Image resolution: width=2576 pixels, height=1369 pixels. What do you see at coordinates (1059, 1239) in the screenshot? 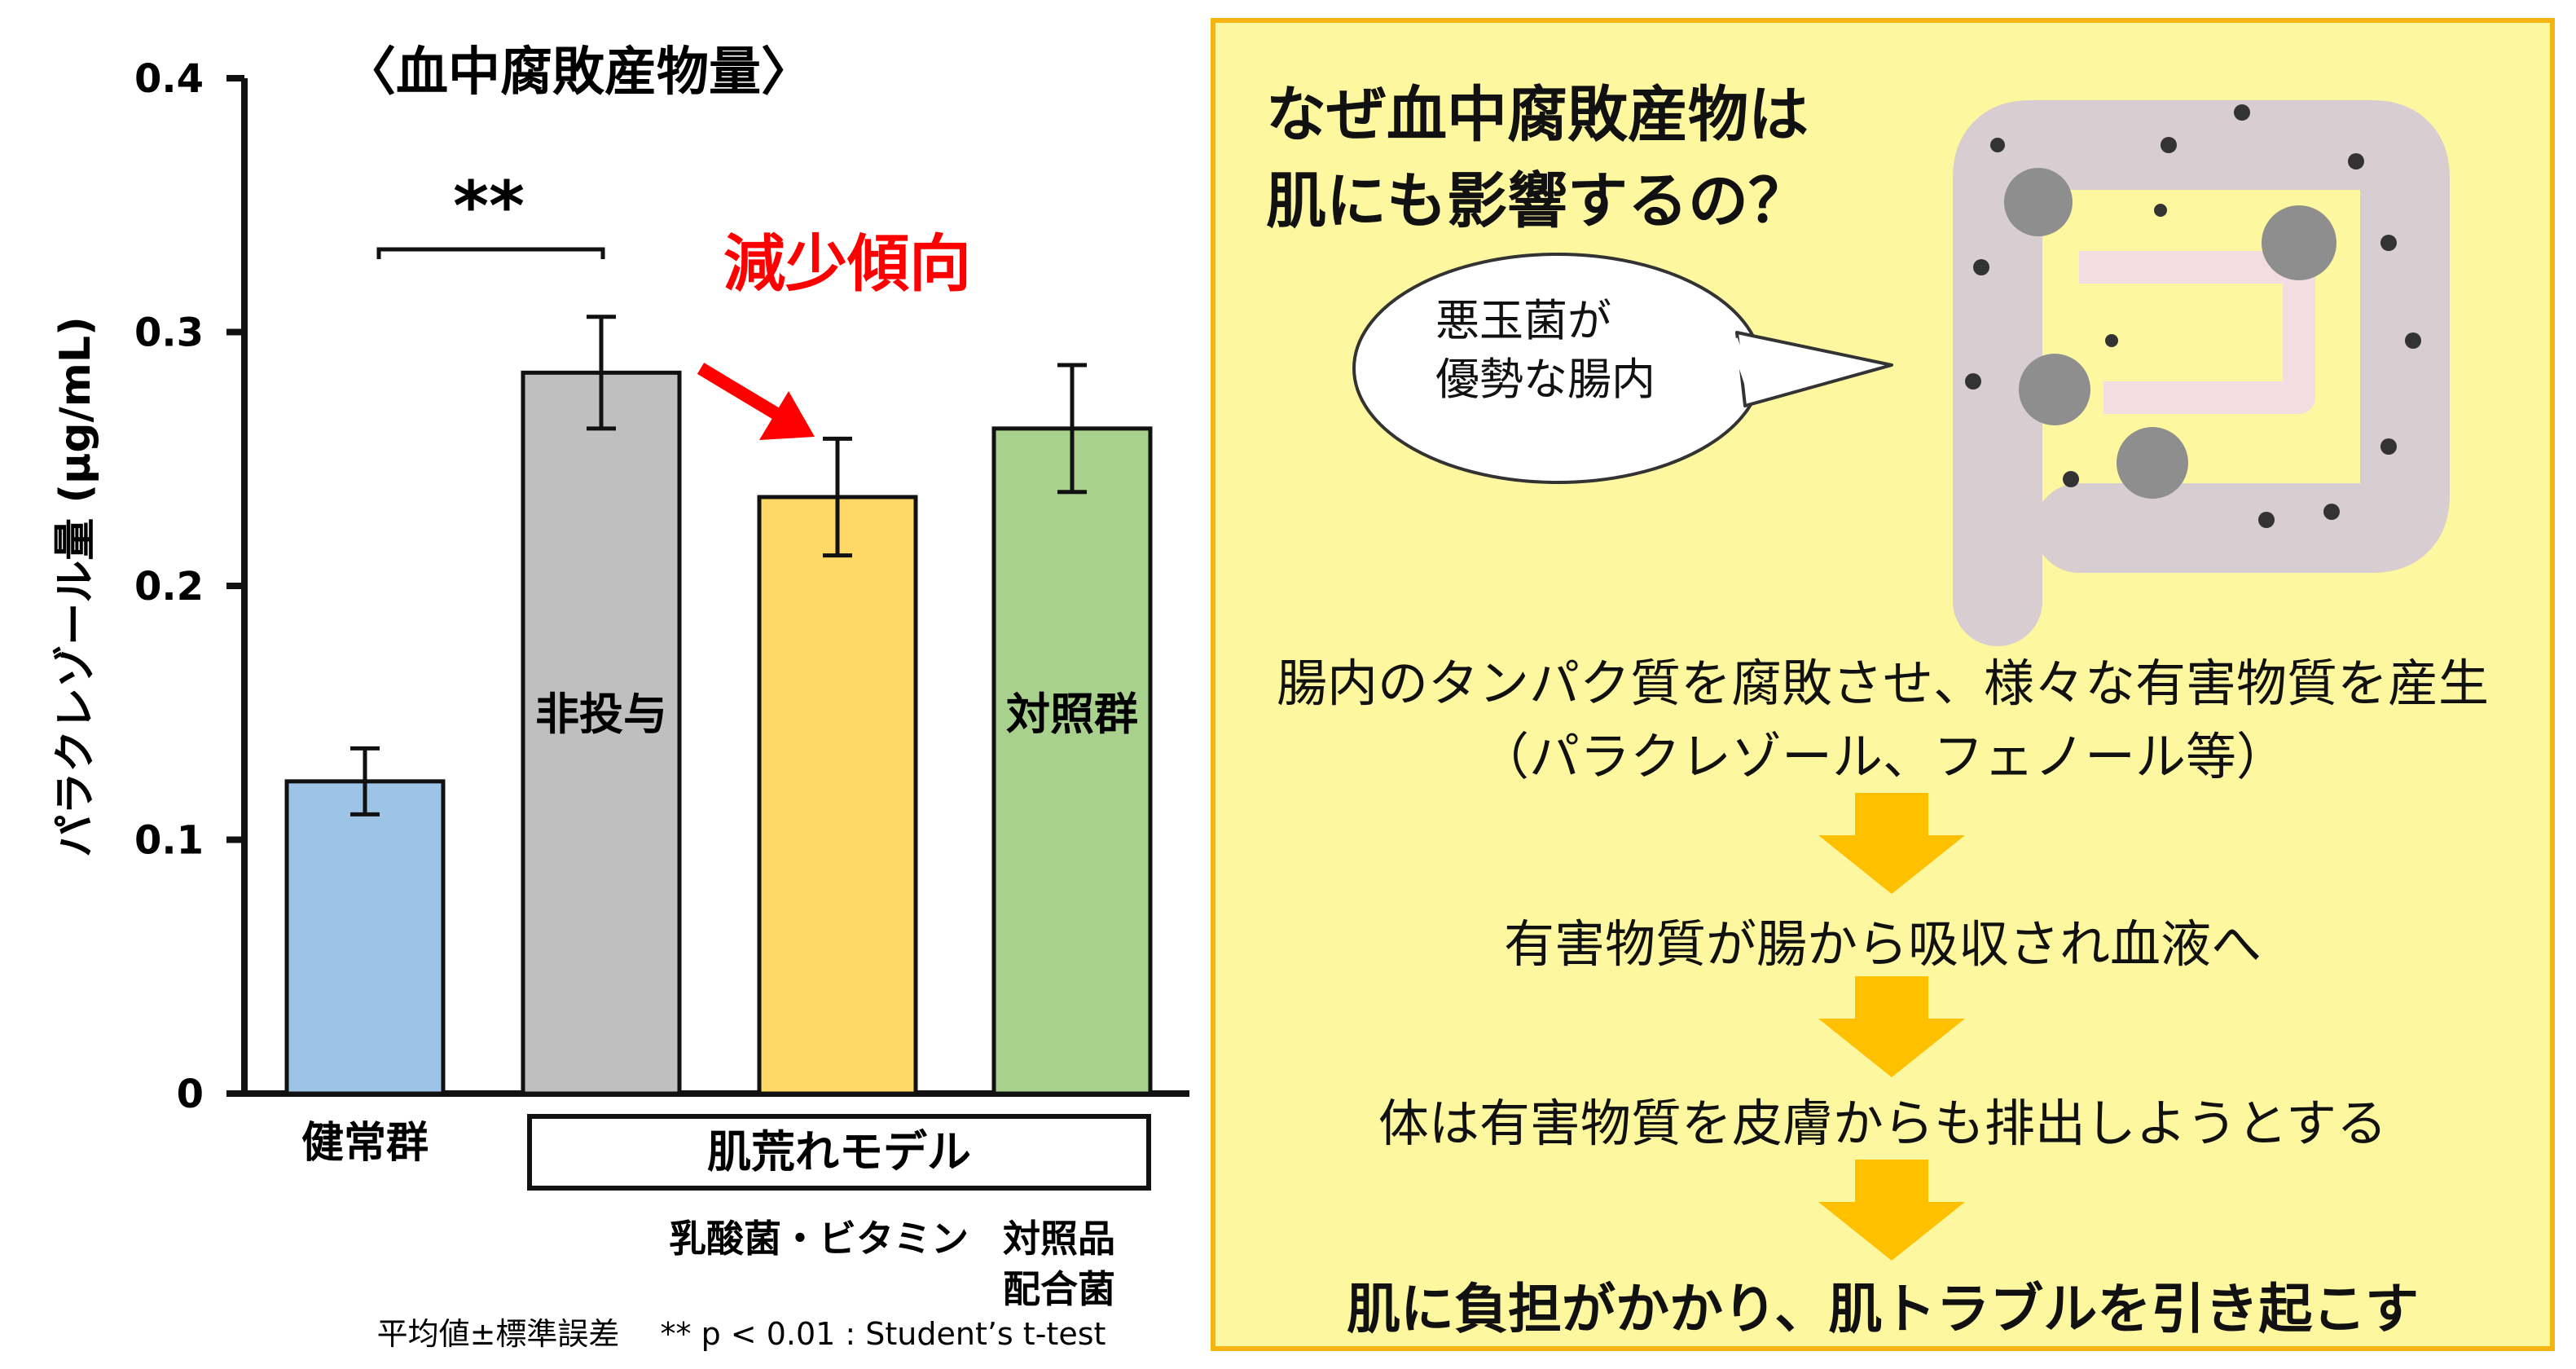
I see `x-category-label: 対照品` at bounding box center [1059, 1239].